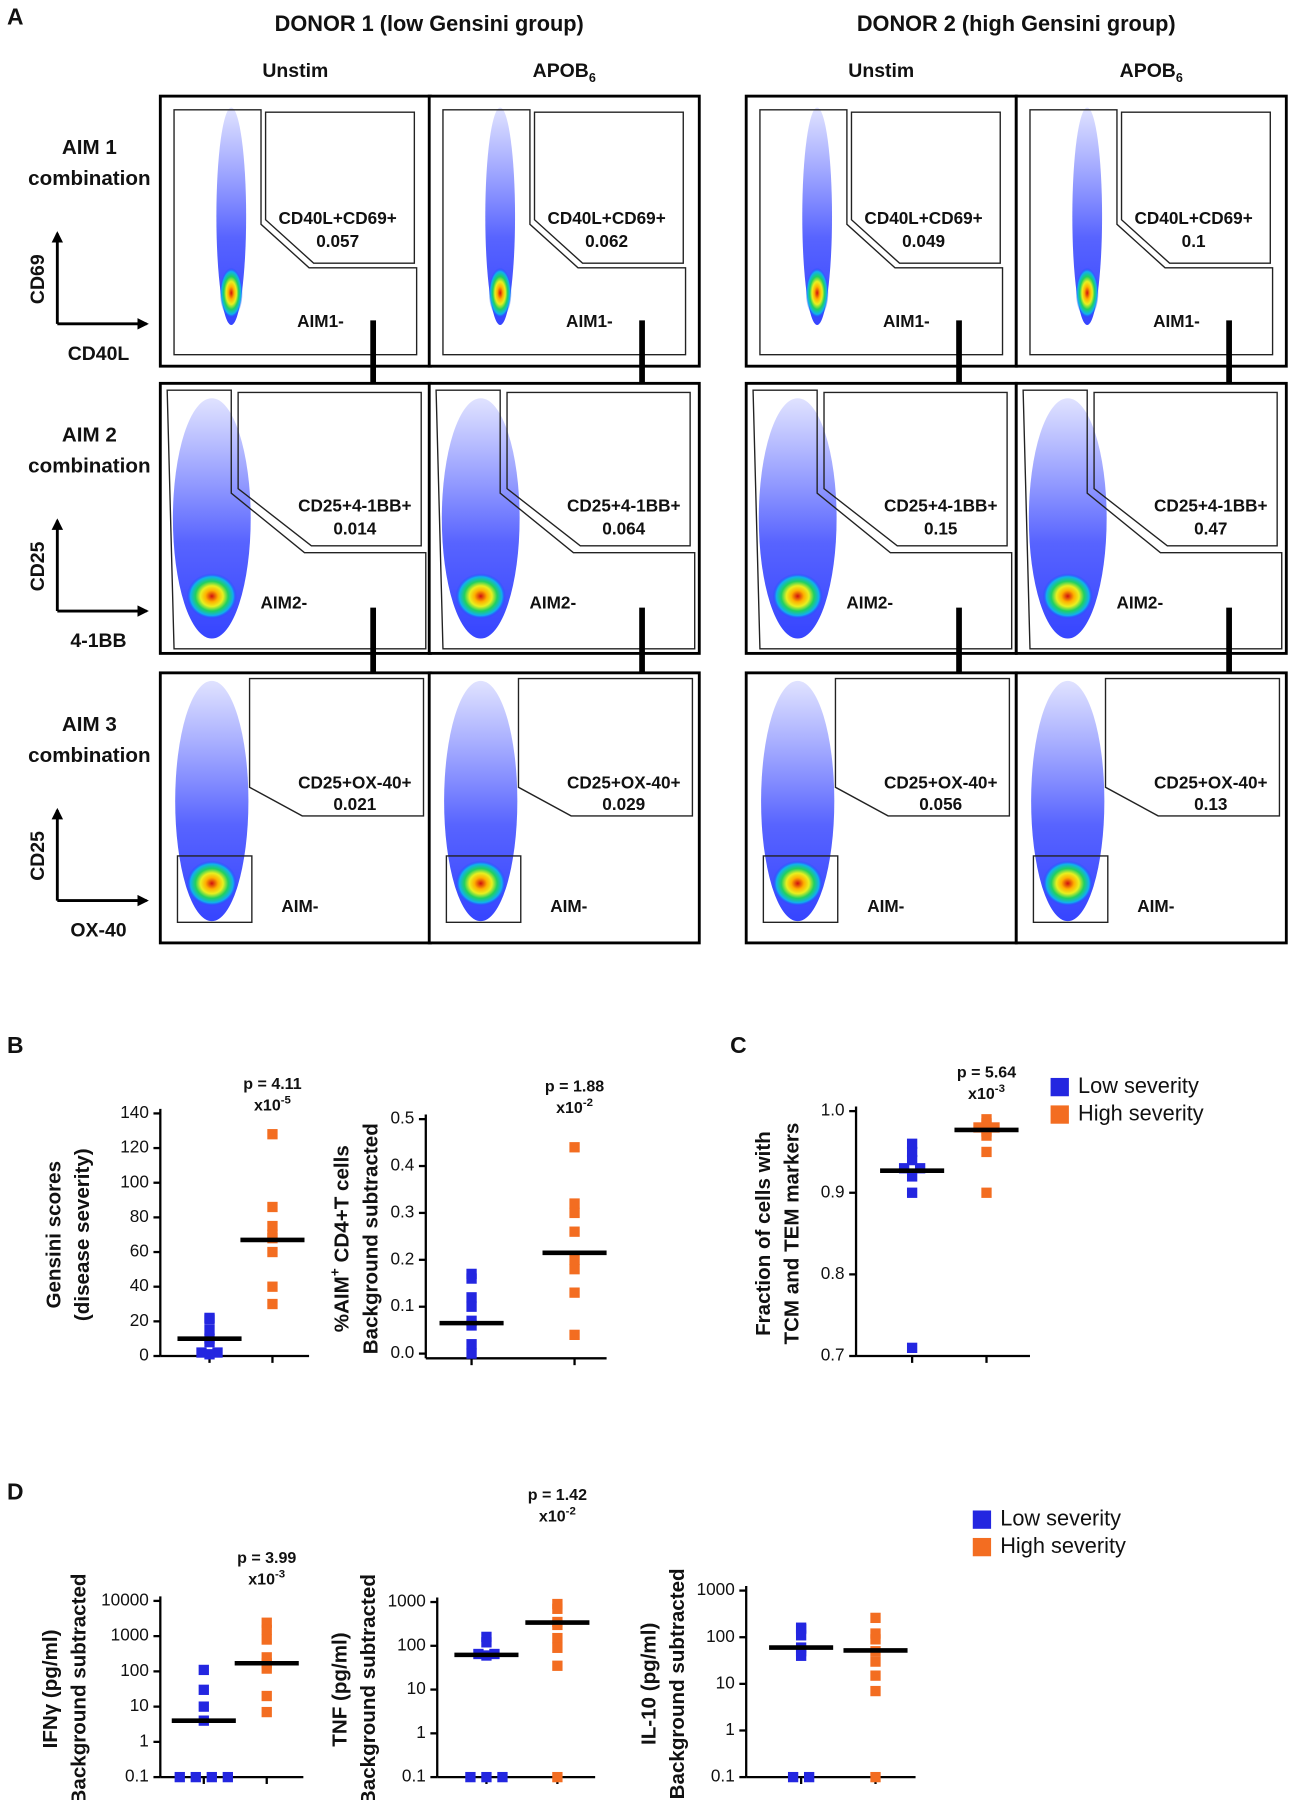  What do you see at coordinates (571, 1511) in the screenshot?
I see `text-part: -2` at bounding box center [571, 1511].